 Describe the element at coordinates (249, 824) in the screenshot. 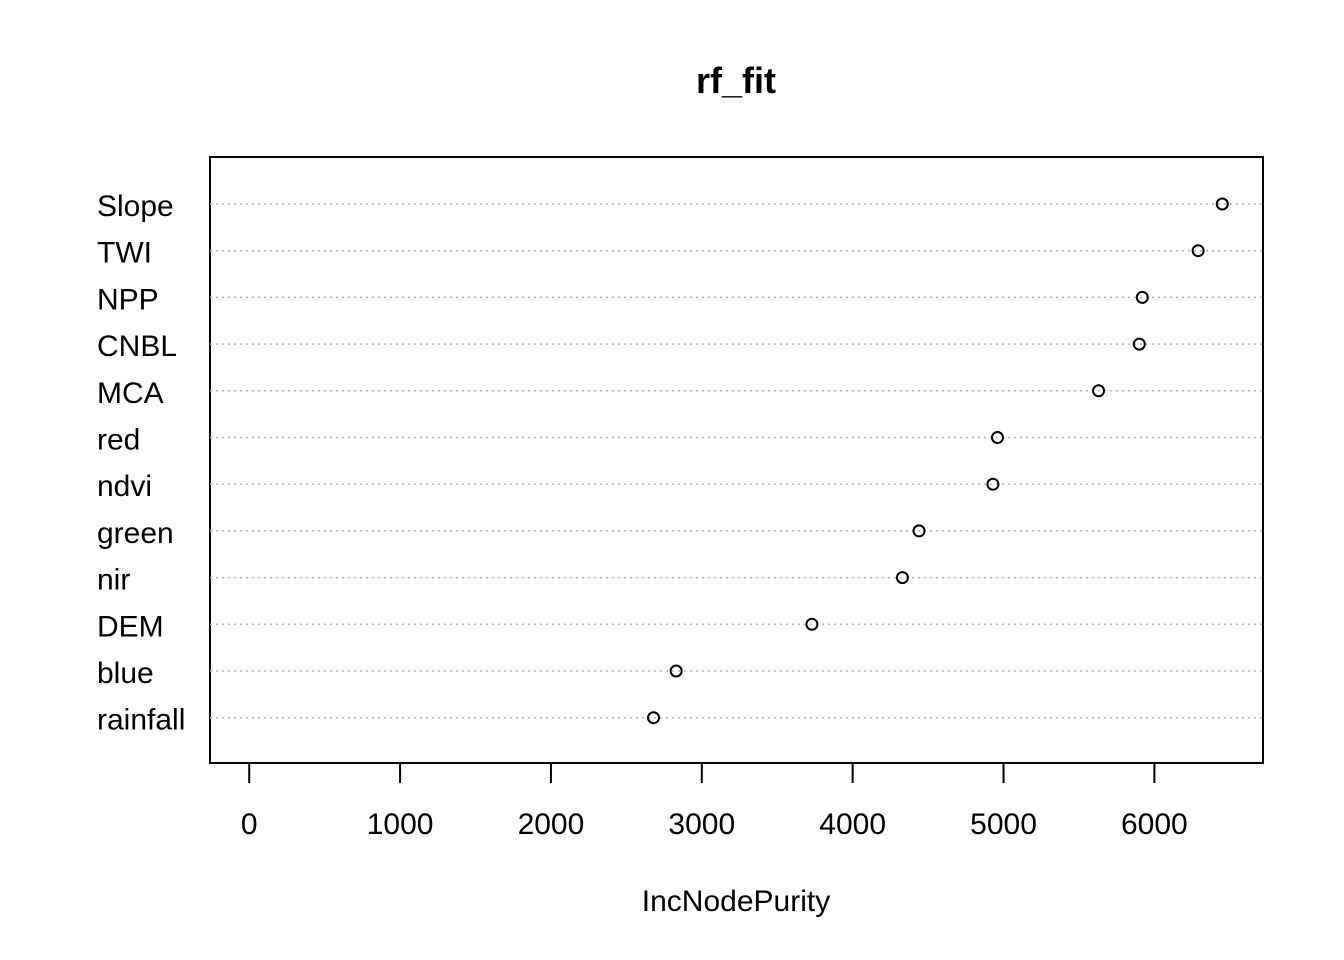

I see `x-tick-label-0: 0` at that location.